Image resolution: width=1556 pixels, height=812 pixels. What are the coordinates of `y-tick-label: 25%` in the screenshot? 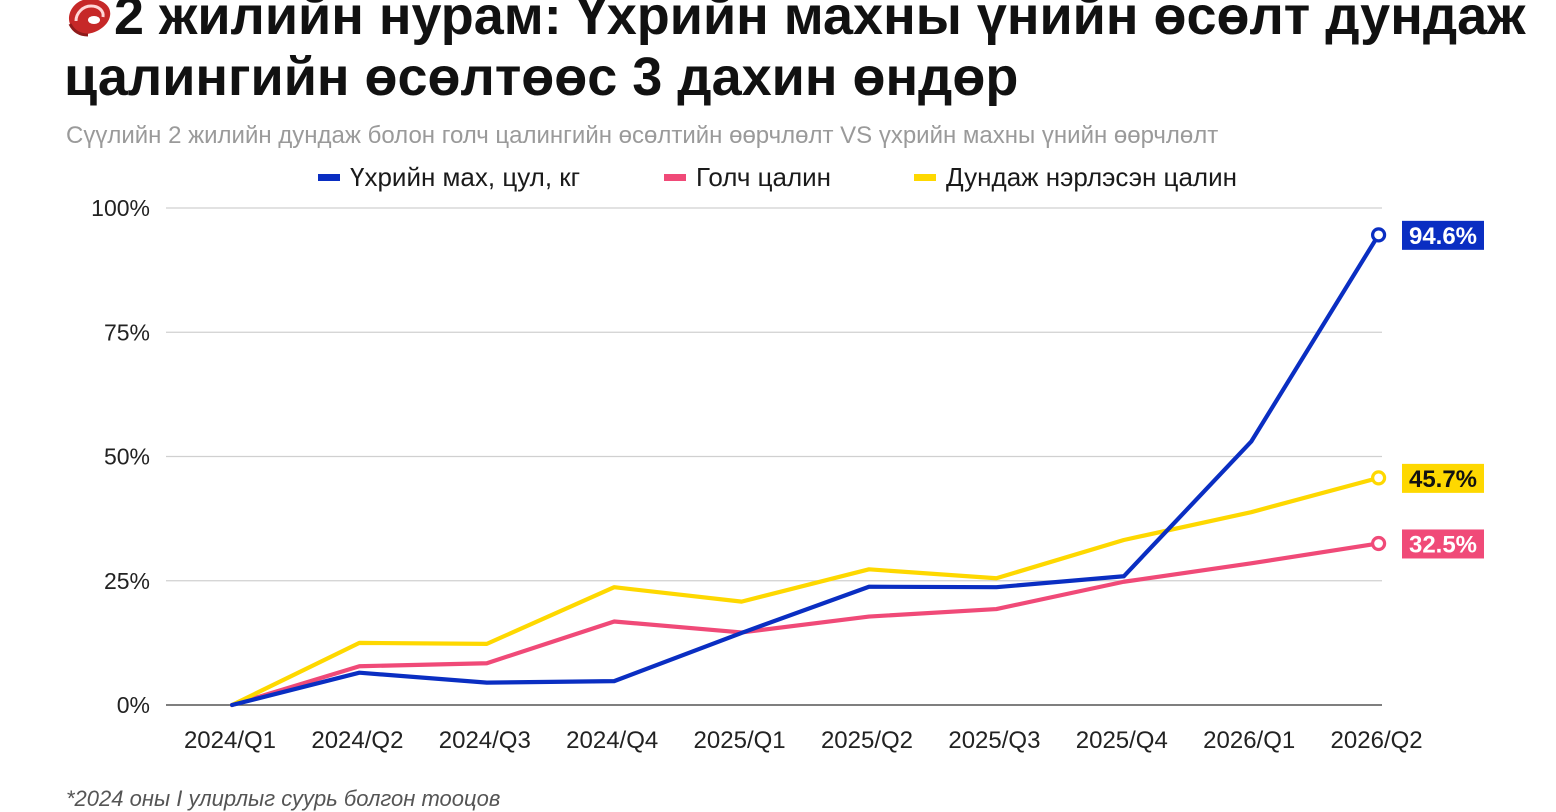 It's located at (127, 581).